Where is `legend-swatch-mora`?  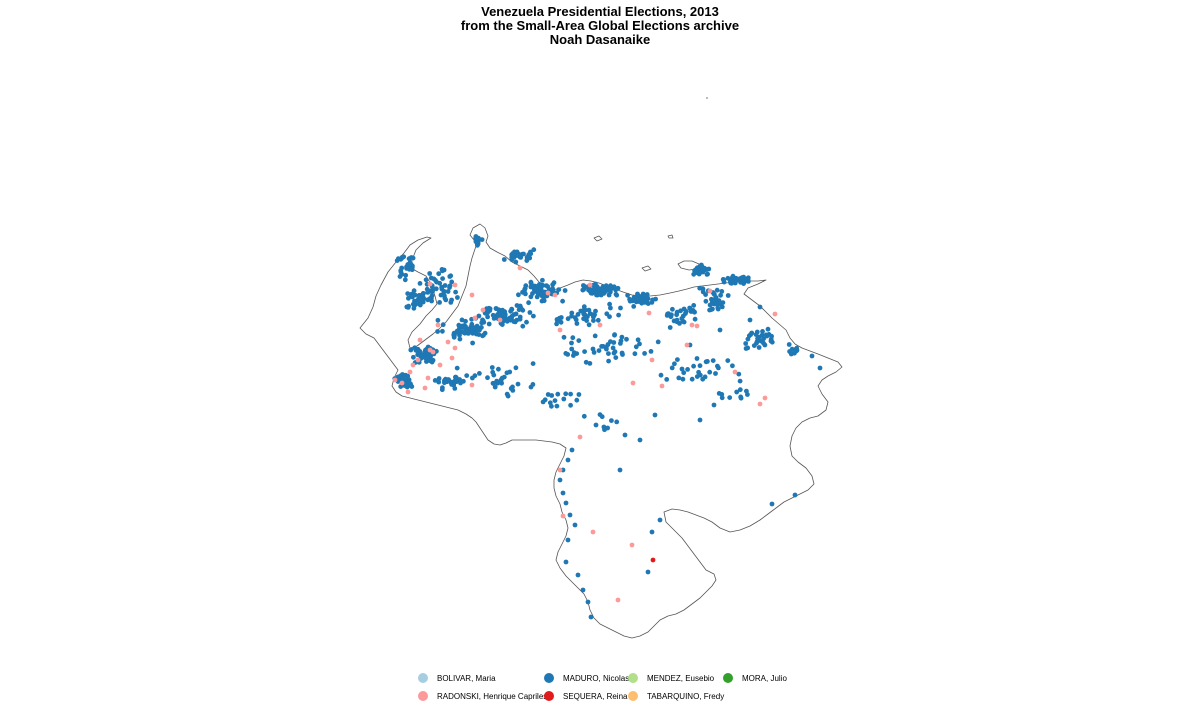 legend-swatch-mora is located at coordinates (728, 678).